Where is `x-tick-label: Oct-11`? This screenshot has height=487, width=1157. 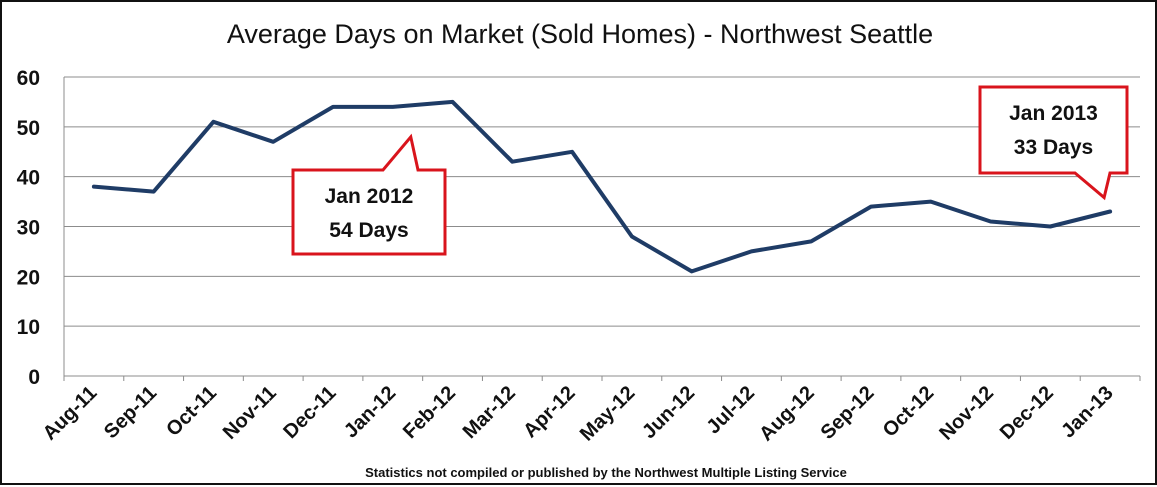 x-tick-label: Oct-11 is located at coordinates (191, 411).